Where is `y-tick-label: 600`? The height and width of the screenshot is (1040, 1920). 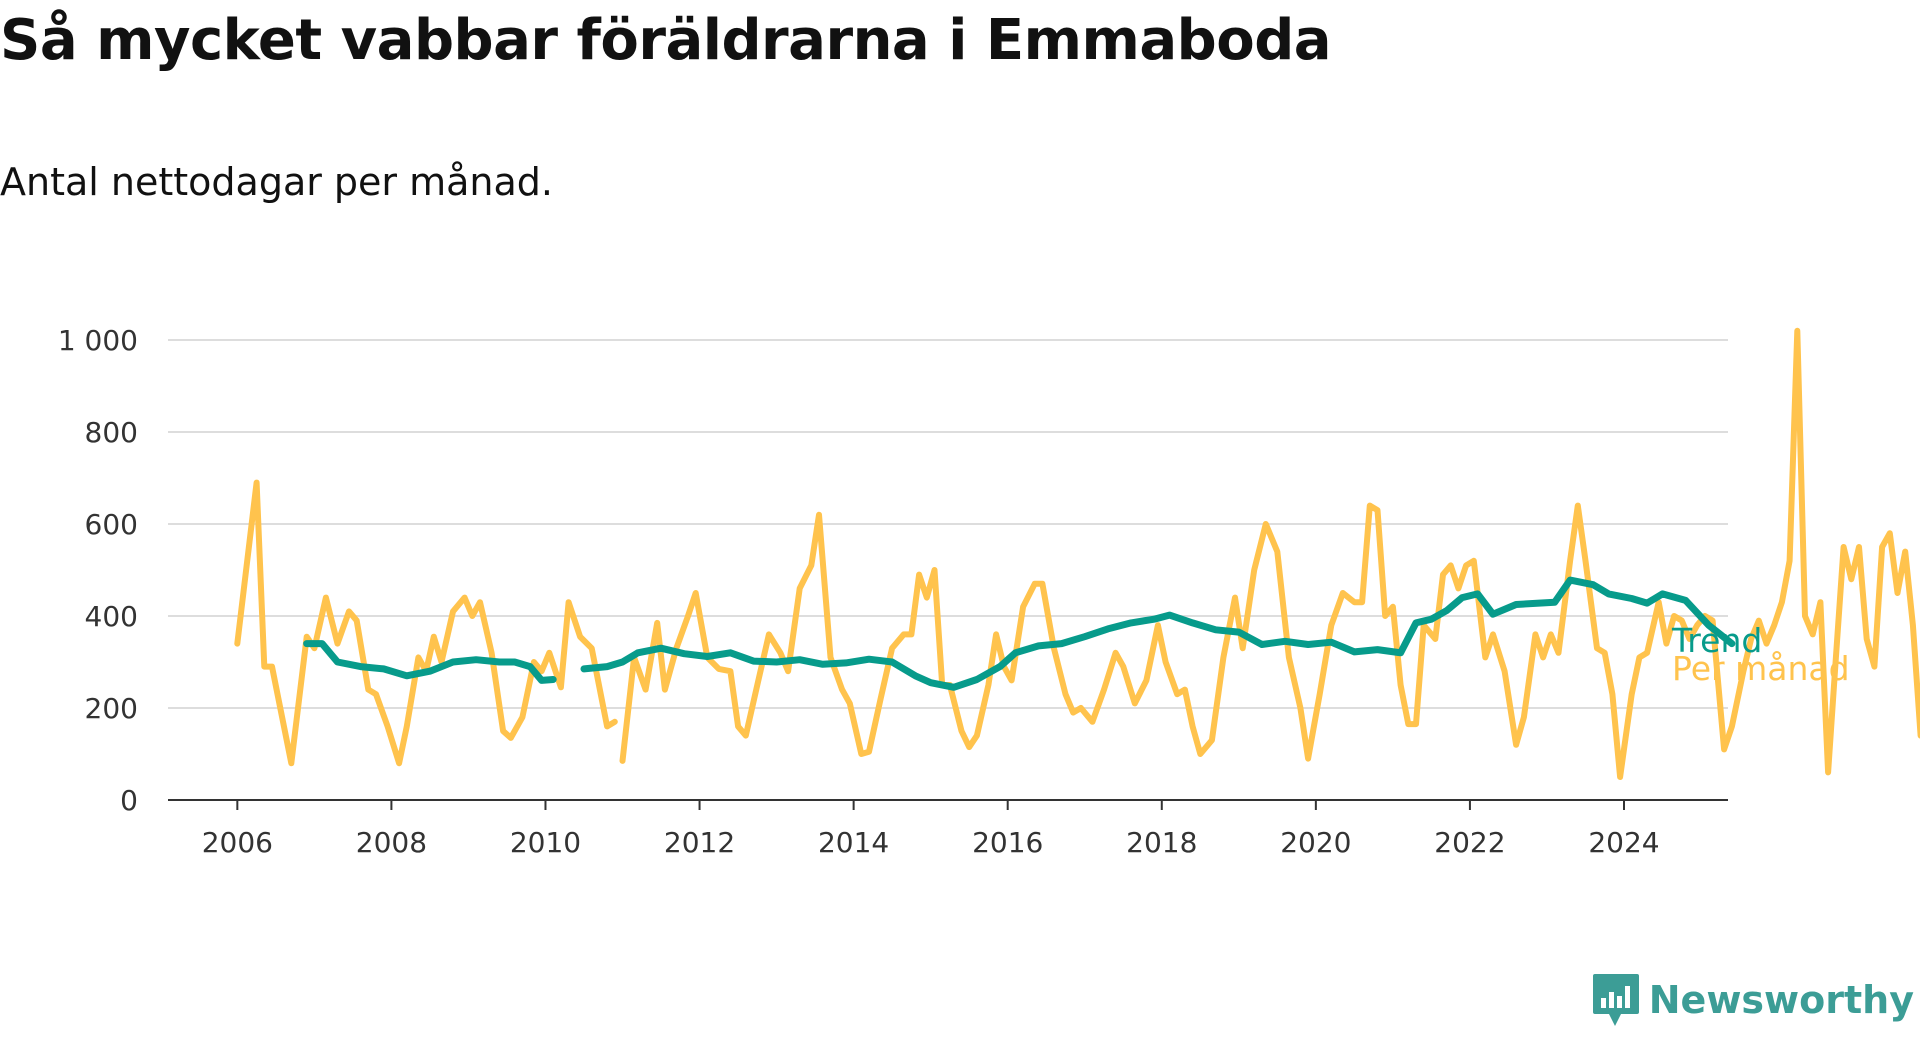 y-tick-label: 600 is located at coordinates (111, 524).